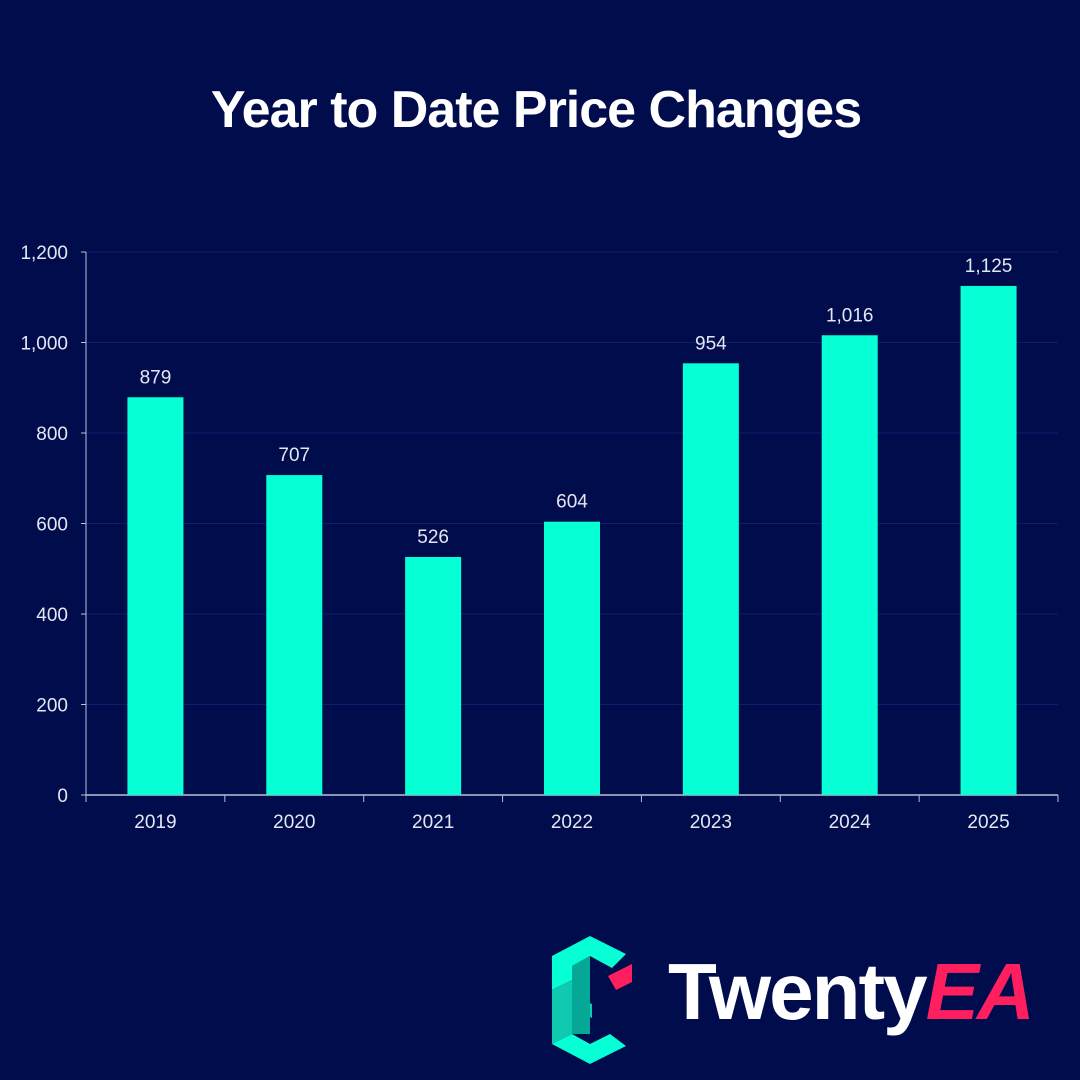  I want to click on x-tick-label: 2019, so click(155, 822).